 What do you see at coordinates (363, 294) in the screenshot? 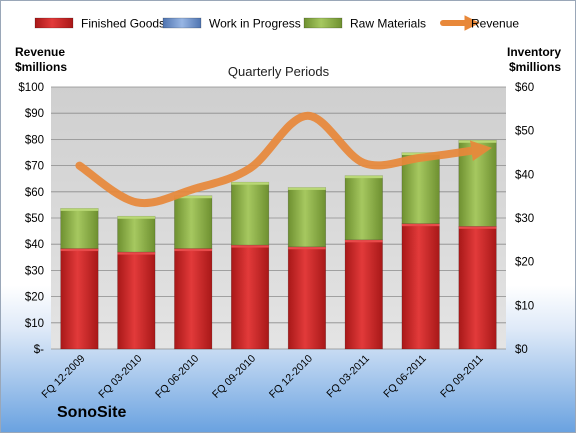
I see `bar-finished-goods-fq-03-2011` at bounding box center [363, 294].